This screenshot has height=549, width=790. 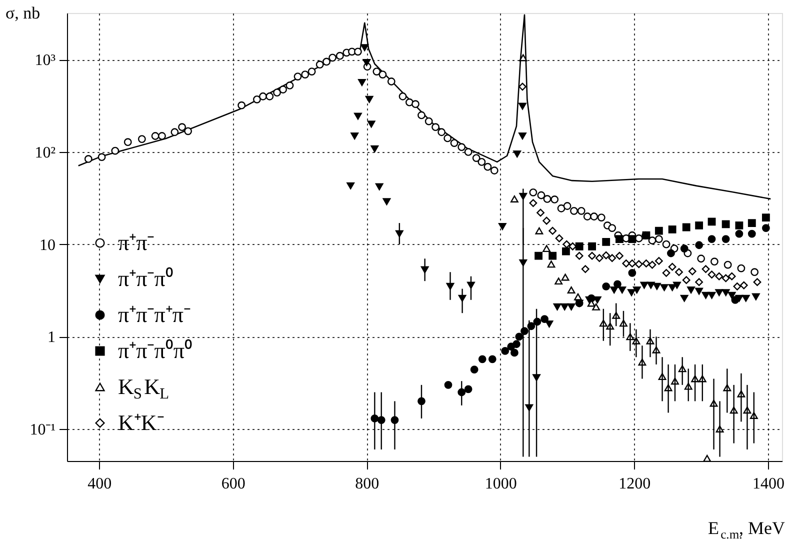 What do you see at coordinates (45, 61) in the screenshot?
I see `y-tick-label: 10³` at bounding box center [45, 61].